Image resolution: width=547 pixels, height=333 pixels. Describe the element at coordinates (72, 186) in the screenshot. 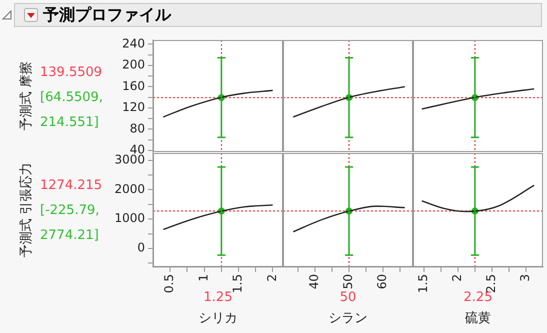

I see `text: 1274.215` at that location.